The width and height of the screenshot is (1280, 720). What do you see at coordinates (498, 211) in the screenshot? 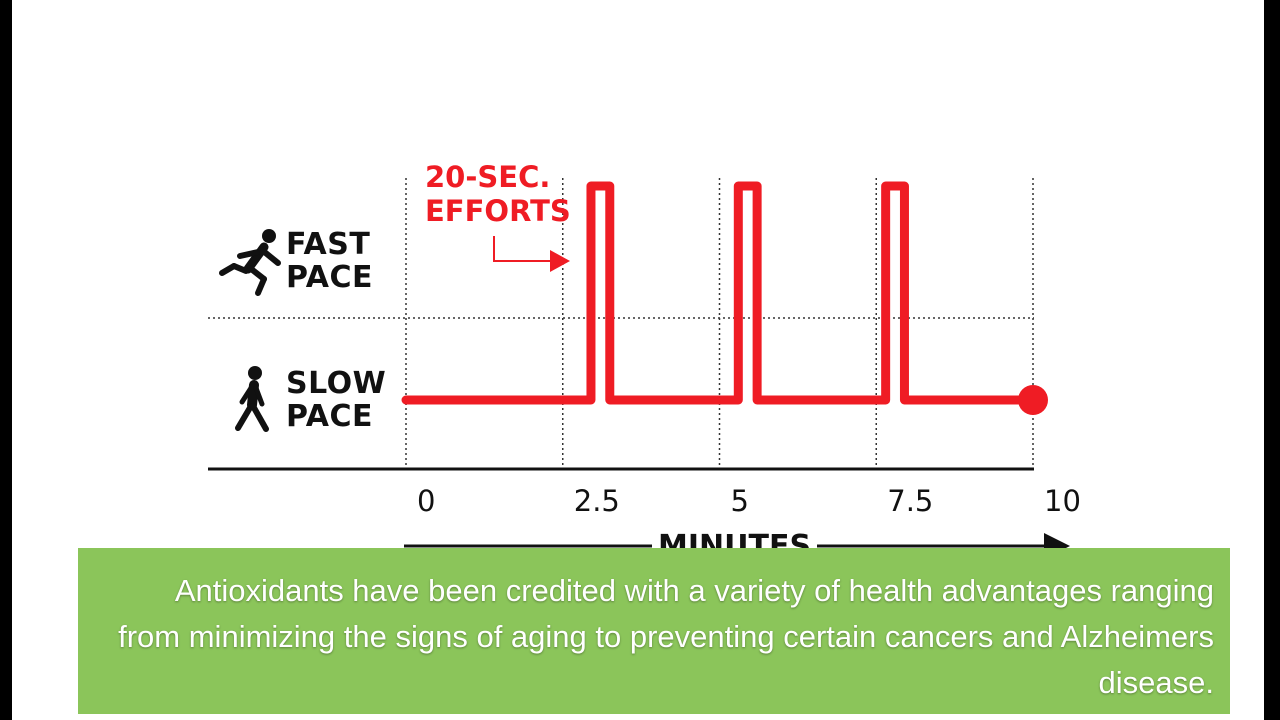
I see `annotation-line-2: EFFORTS` at bounding box center [498, 211].